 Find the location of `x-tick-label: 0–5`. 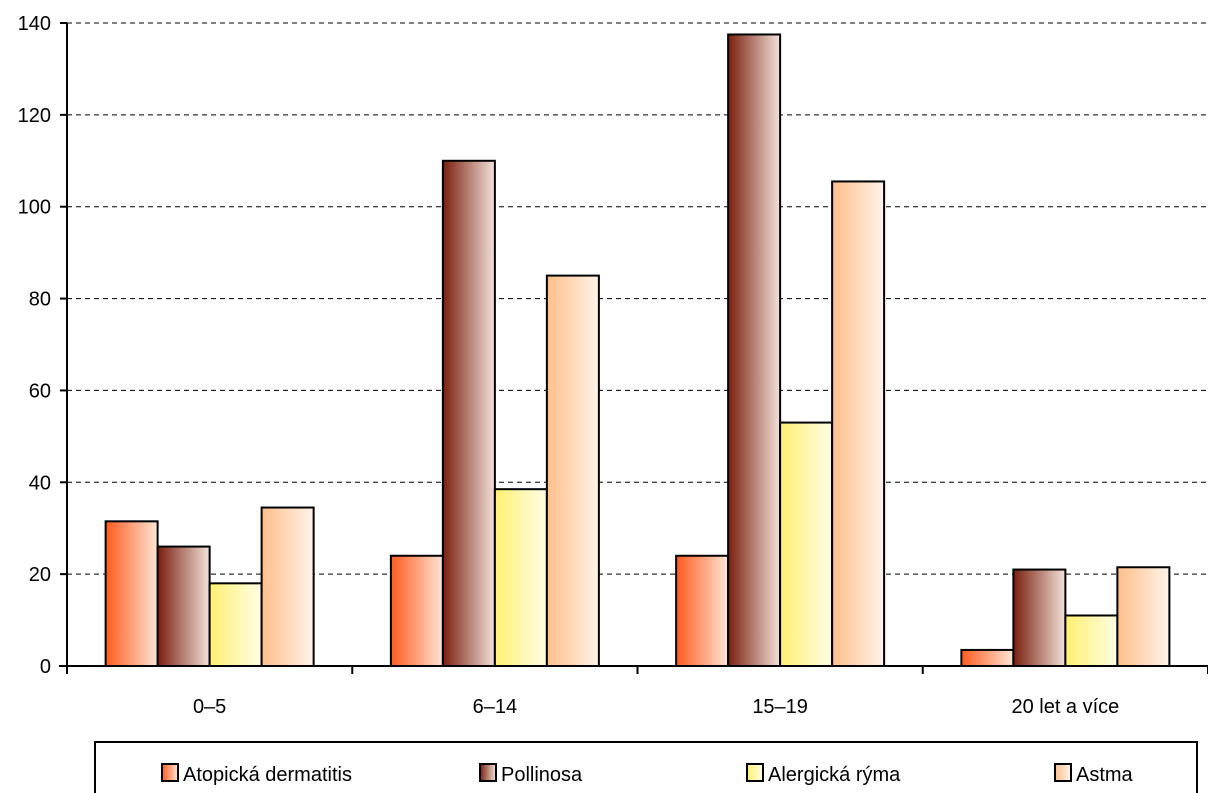

x-tick-label: 0–5 is located at coordinates (209, 707).